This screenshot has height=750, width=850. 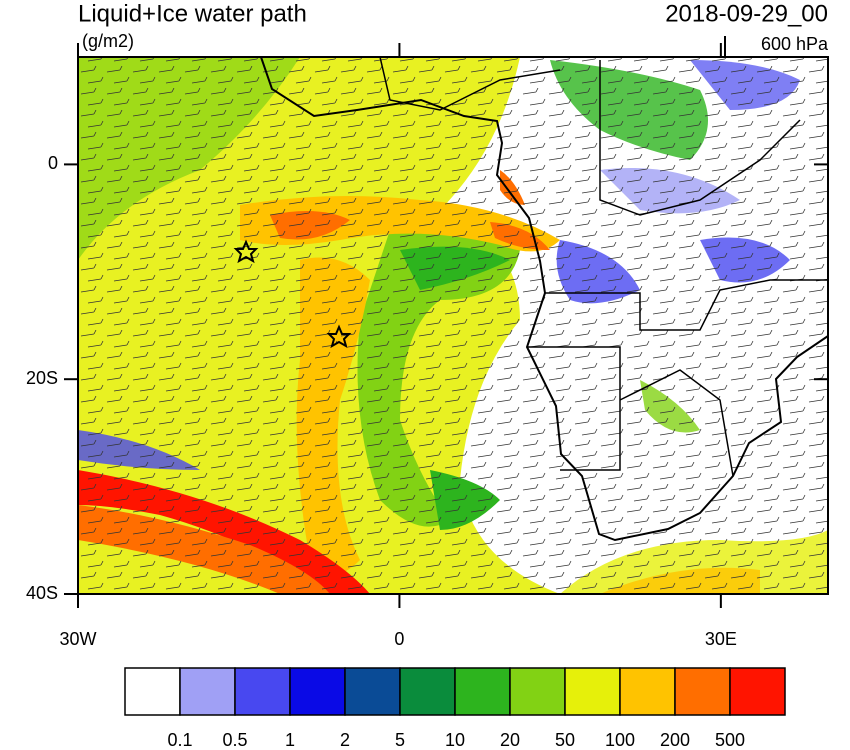 What do you see at coordinates (290, 740) in the screenshot?
I see `colorbar-label: 1` at bounding box center [290, 740].